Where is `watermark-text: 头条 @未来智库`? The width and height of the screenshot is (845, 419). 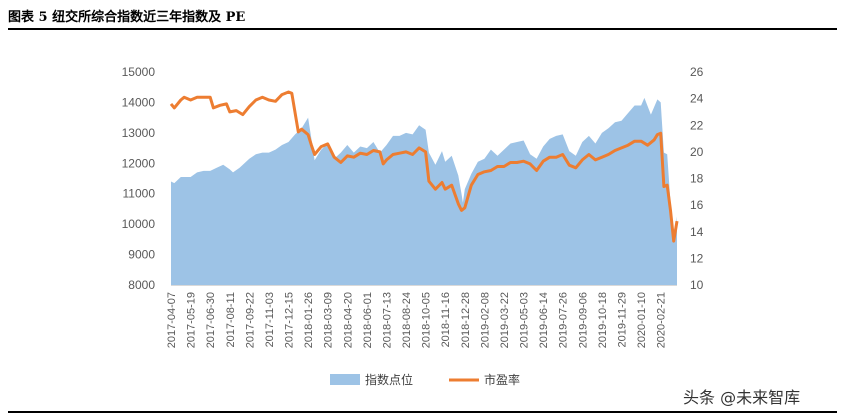
watermark-text: 头条 @未来智库 is located at coordinates (742, 397).